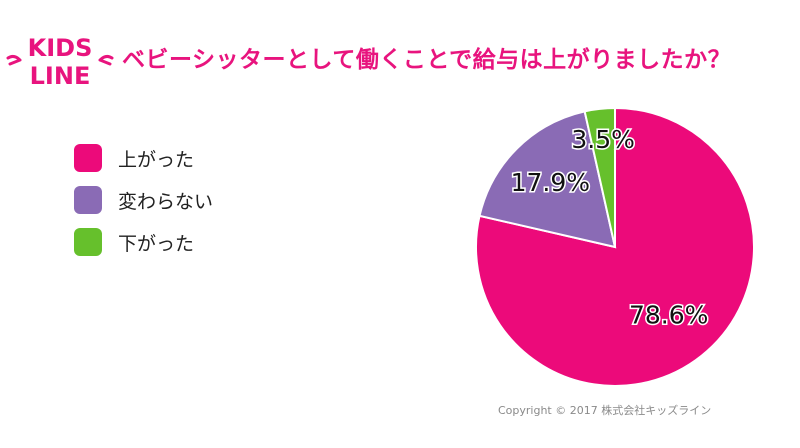  I want to click on logo-line2: LINE, so click(60, 76).